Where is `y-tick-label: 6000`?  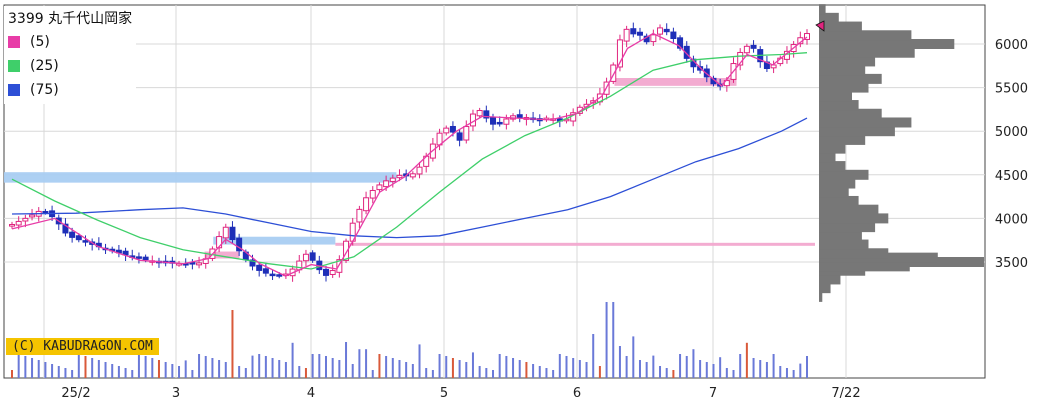
y-tick-label: 6000 is located at coordinates (1011, 45).